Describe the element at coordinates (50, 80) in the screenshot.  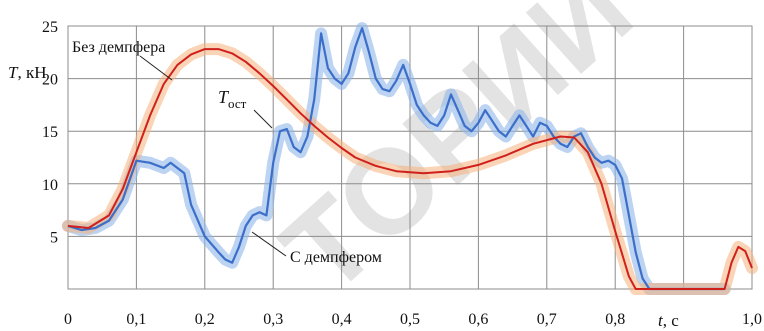
I see `y-tick-label: 20` at that location.